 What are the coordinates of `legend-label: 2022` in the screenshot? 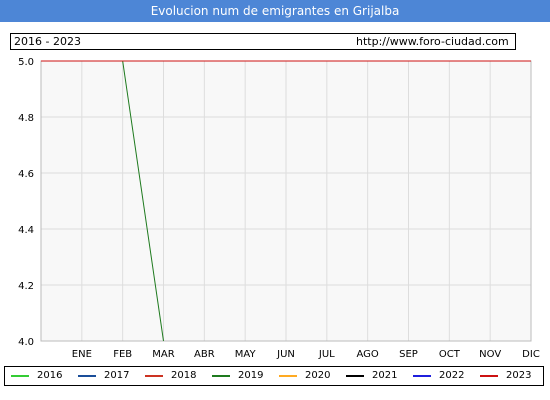 It's located at (452, 375).